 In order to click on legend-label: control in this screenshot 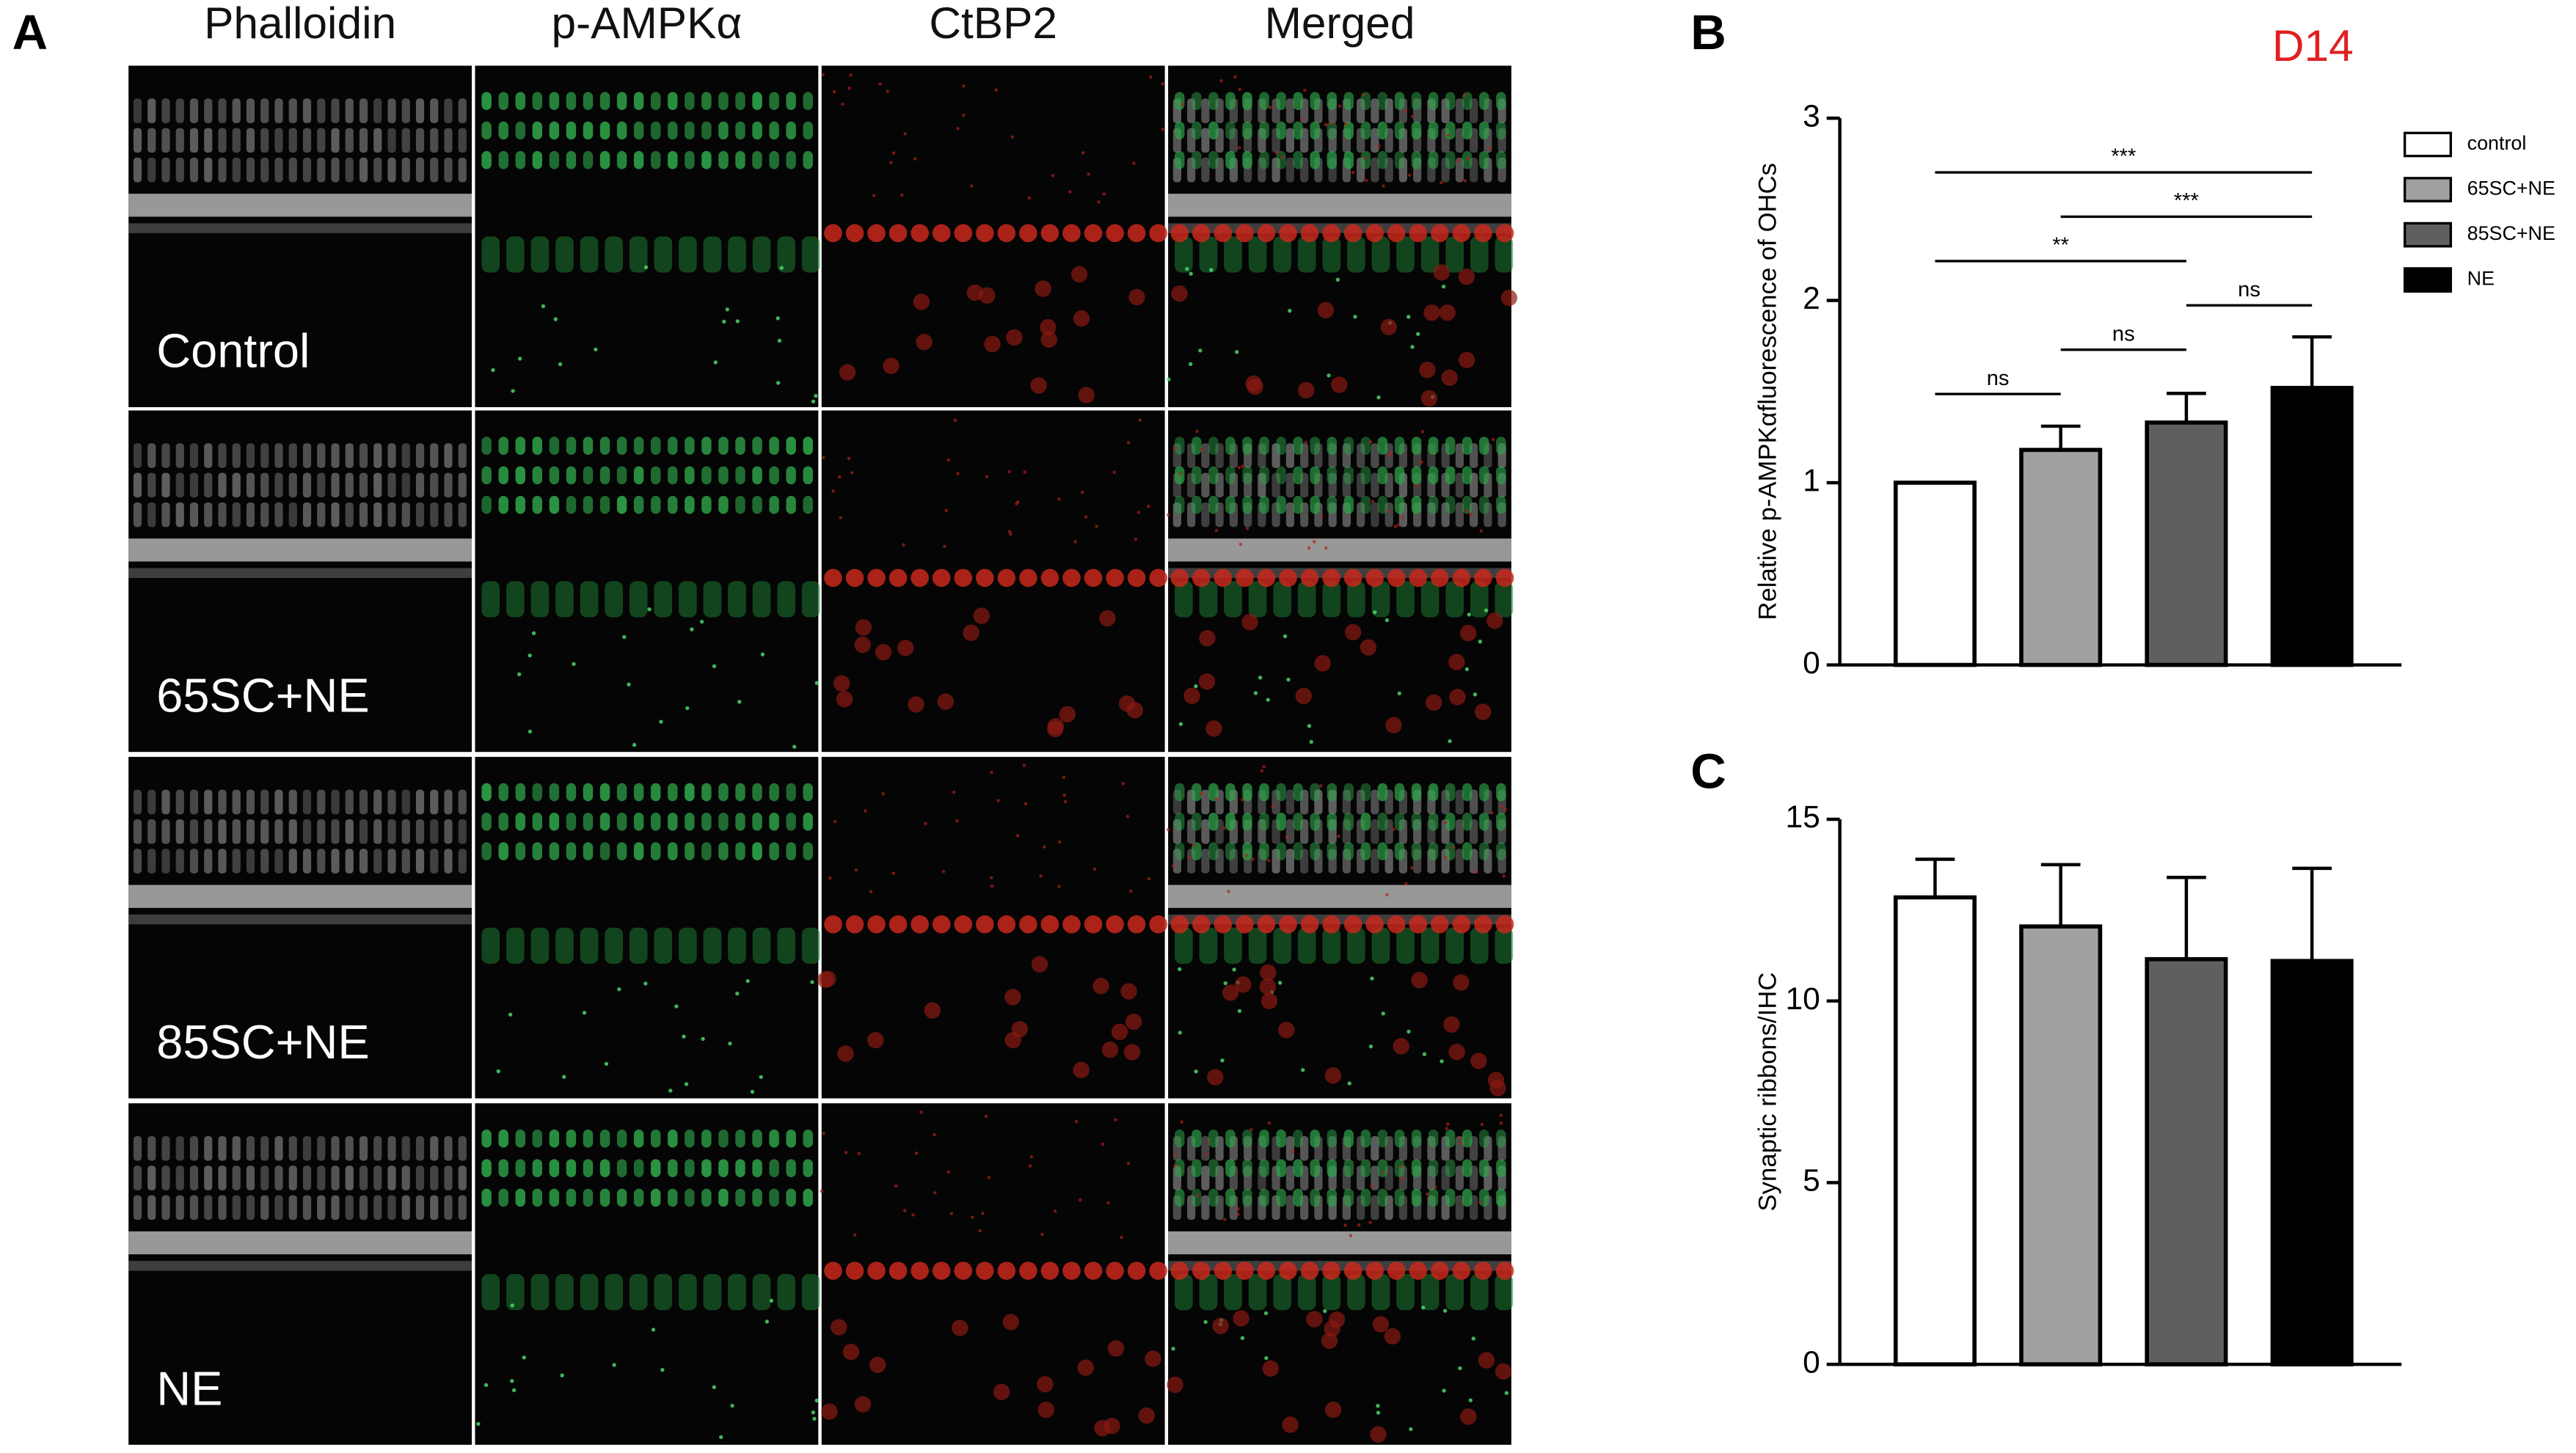, I will do `click(2497, 143)`.